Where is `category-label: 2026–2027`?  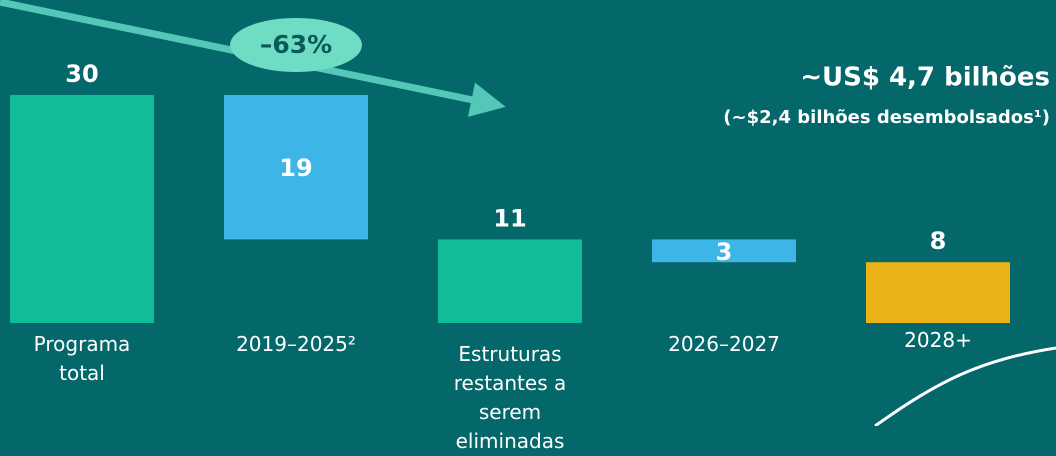 category-label: 2026–2027 is located at coordinates (724, 344).